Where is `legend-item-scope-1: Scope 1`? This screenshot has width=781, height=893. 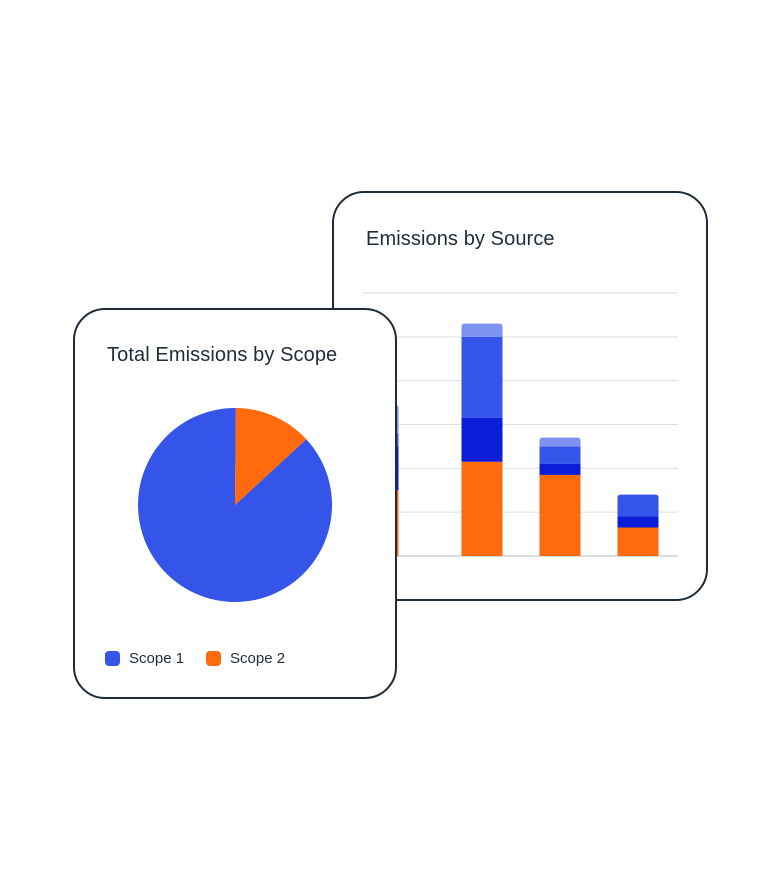
legend-item-scope-1: Scope 1 is located at coordinates (144, 658).